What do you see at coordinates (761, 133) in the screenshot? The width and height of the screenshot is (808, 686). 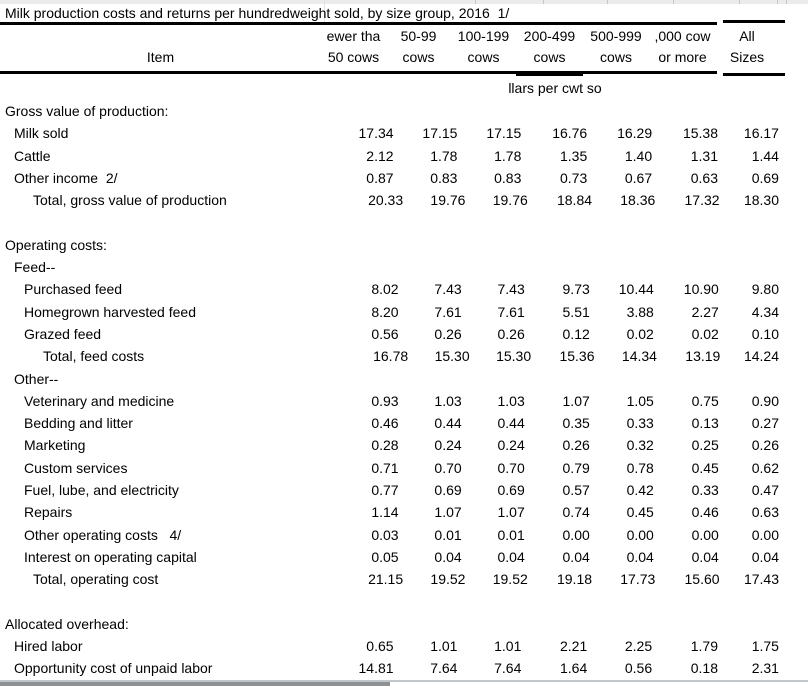 I see `cell-value: 16.17` at bounding box center [761, 133].